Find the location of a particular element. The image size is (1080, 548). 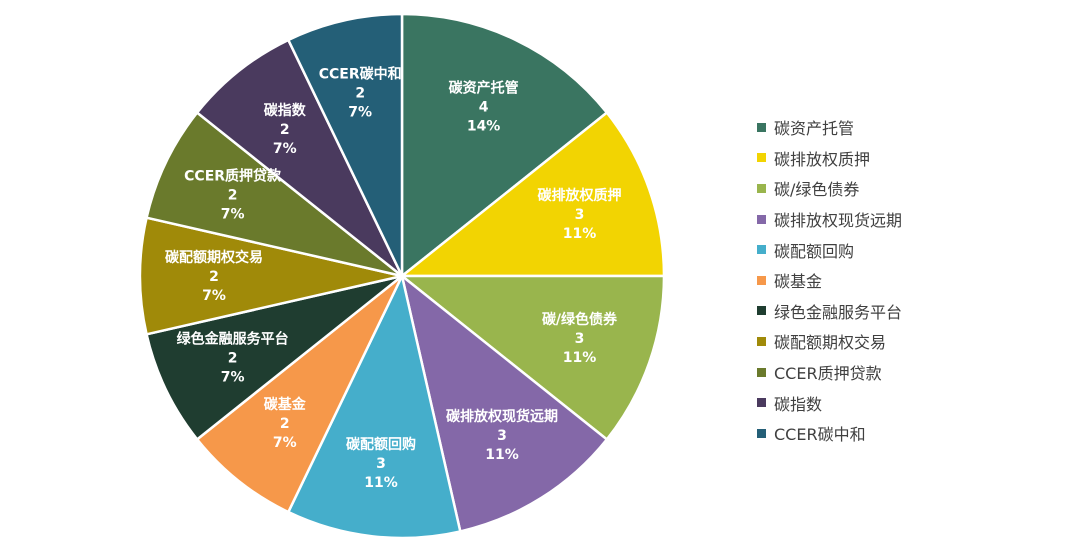

slice-9-value: 2 is located at coordinates (285, 130).